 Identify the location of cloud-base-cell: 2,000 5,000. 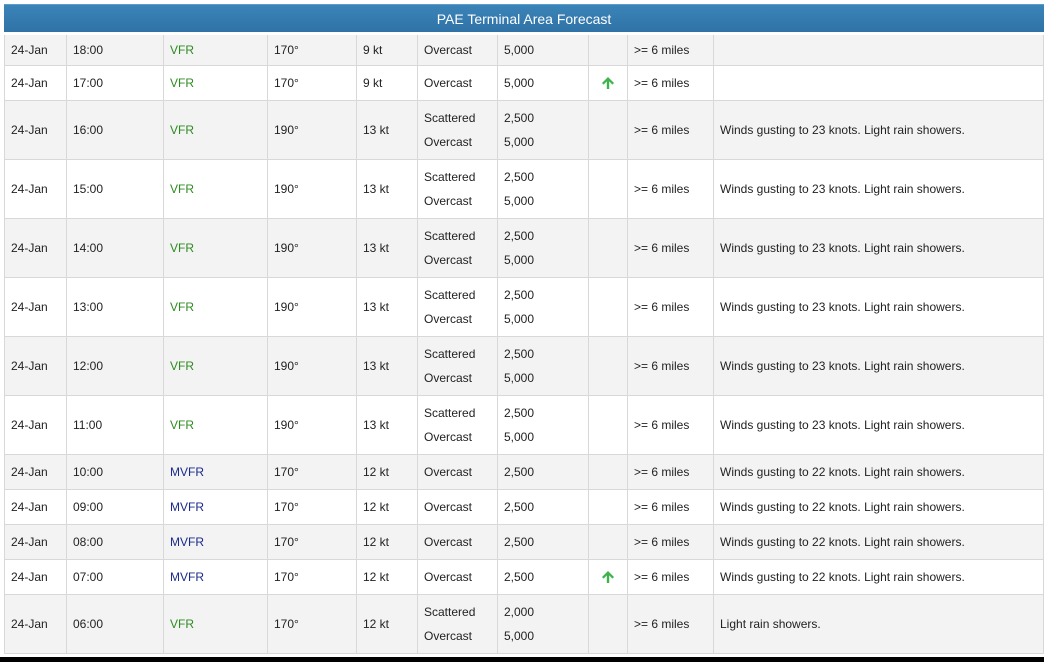
(543, 624).